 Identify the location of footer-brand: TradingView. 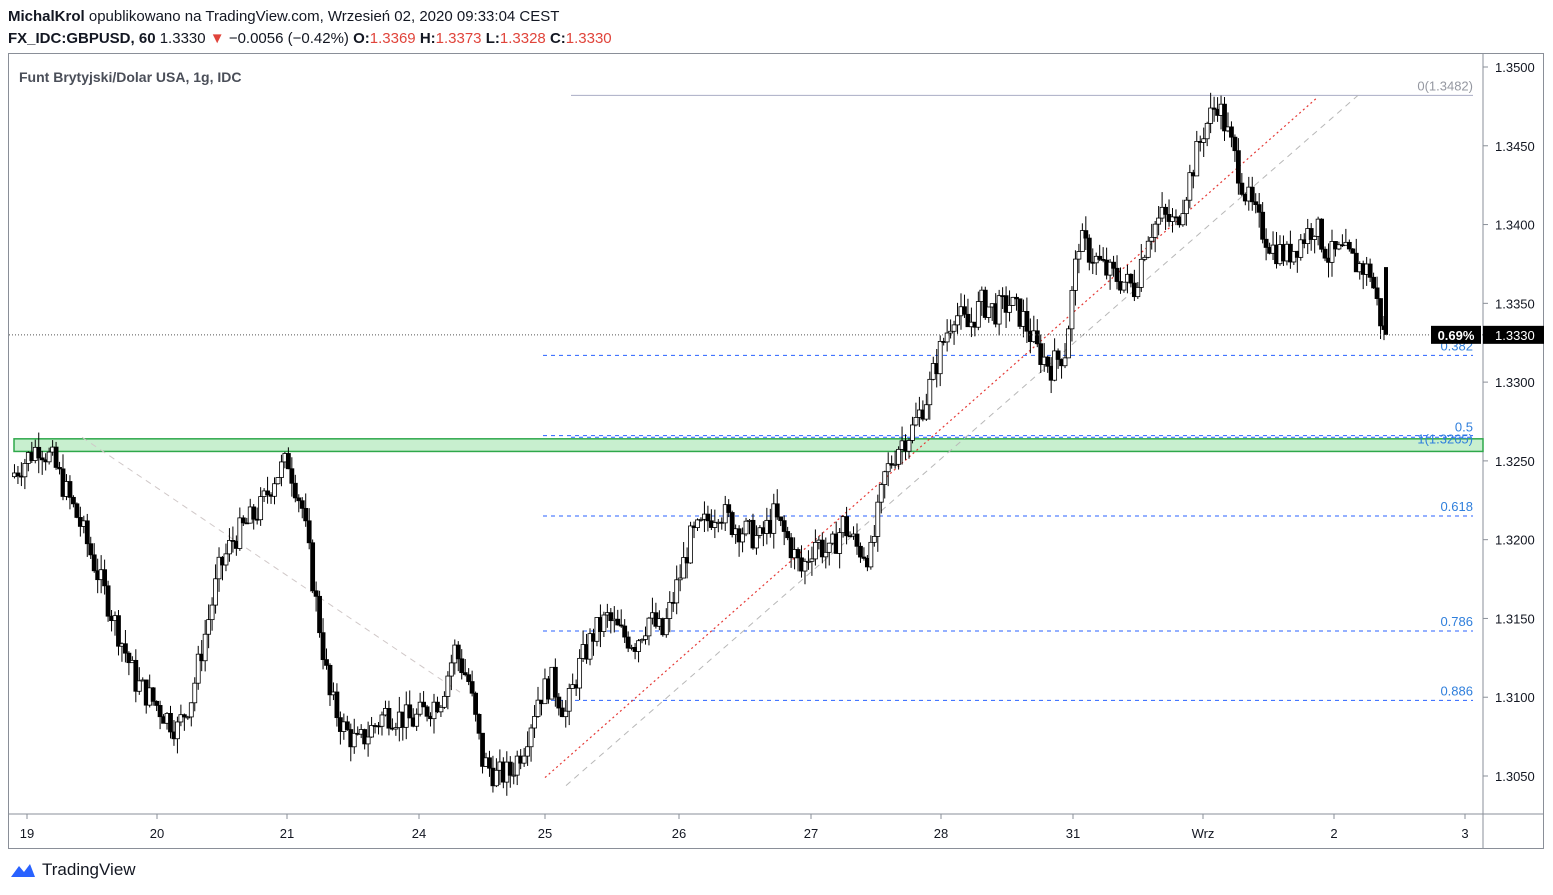
(89, 869).